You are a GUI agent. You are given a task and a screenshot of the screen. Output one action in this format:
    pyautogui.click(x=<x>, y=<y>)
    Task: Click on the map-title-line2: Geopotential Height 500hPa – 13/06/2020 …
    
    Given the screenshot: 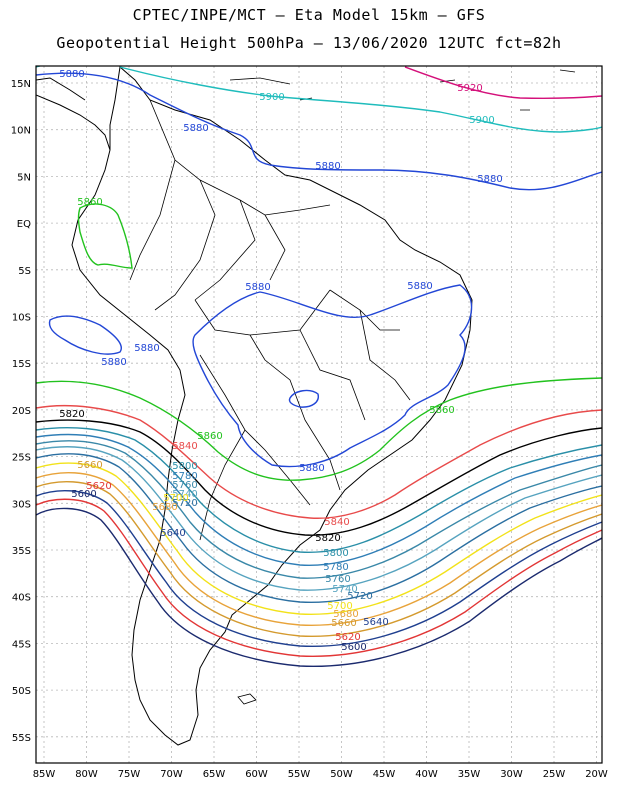 What is the action you would take?
    pyautogui.click(x=309, y=43)
    